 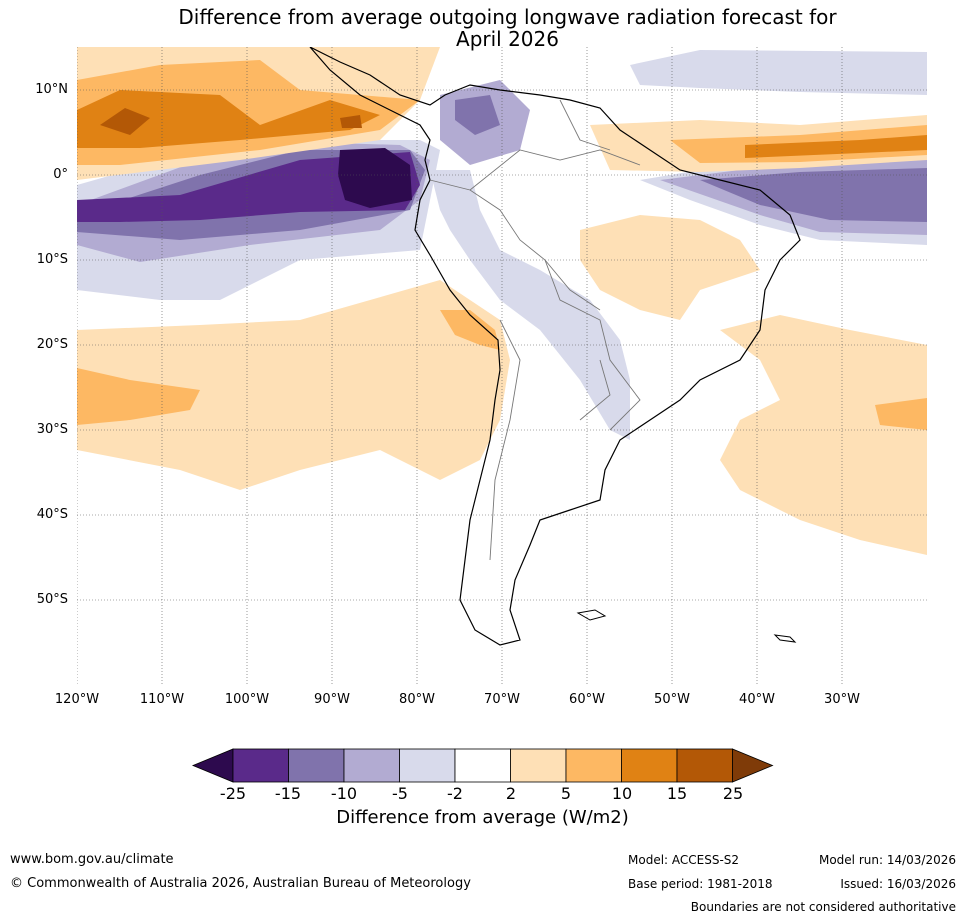 What do you see at coordinates (52, 514) in the screenshot?
I see `lat-label-40s: 40°S` at bounding box center [52, 514].